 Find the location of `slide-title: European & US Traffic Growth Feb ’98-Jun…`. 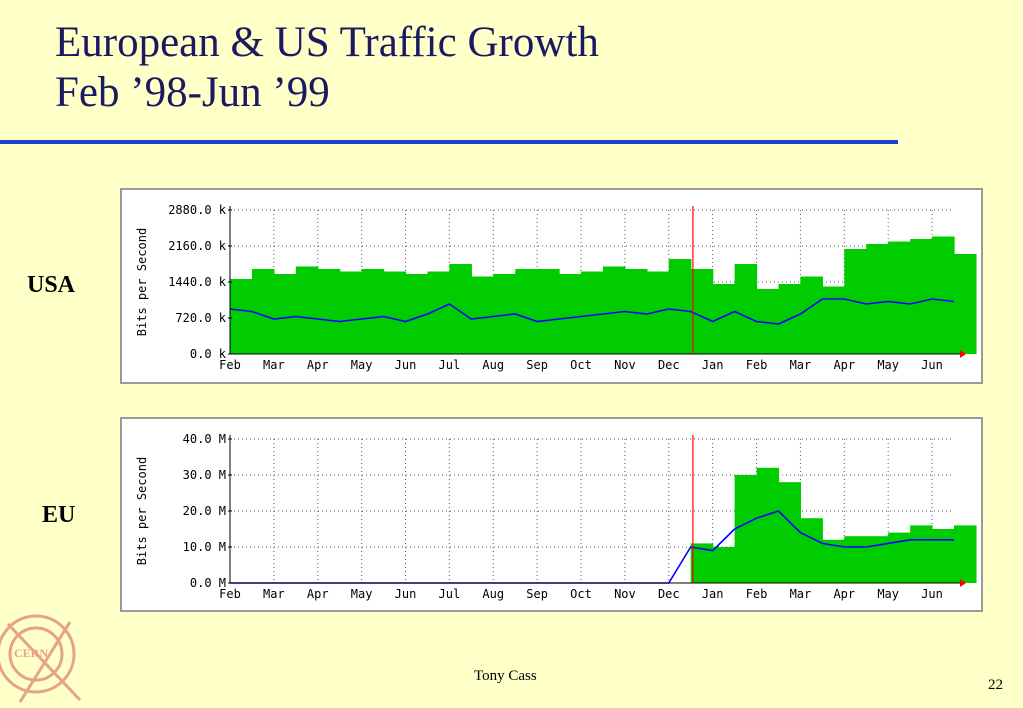

slide-title: European & US Traffic Growth Feb ’98-Jun… is located at coordinates (327, 68).